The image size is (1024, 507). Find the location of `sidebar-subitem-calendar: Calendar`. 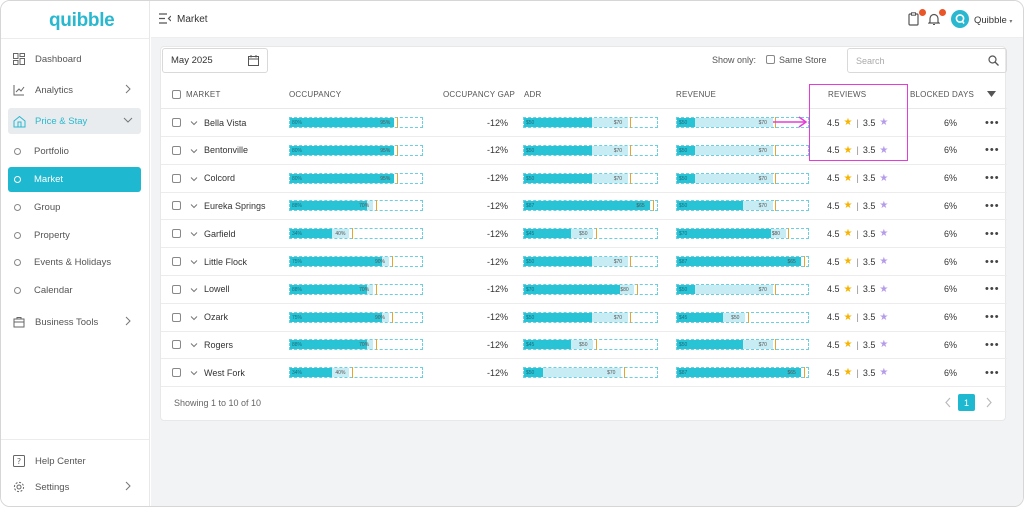

sidebar-subitem-calendar: Calendar is located at coordinates (74, 290).